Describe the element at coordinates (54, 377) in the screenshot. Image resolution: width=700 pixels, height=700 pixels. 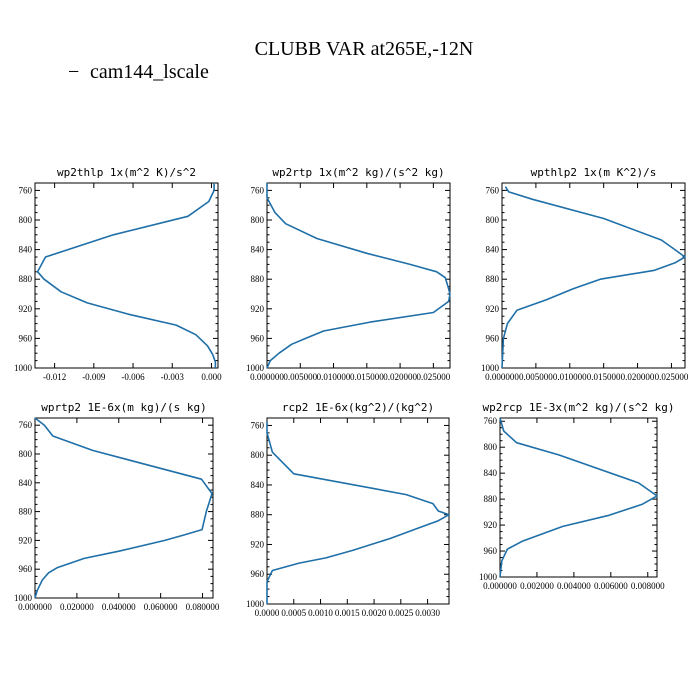
I see `x-tick-label: -0.012` at that location.